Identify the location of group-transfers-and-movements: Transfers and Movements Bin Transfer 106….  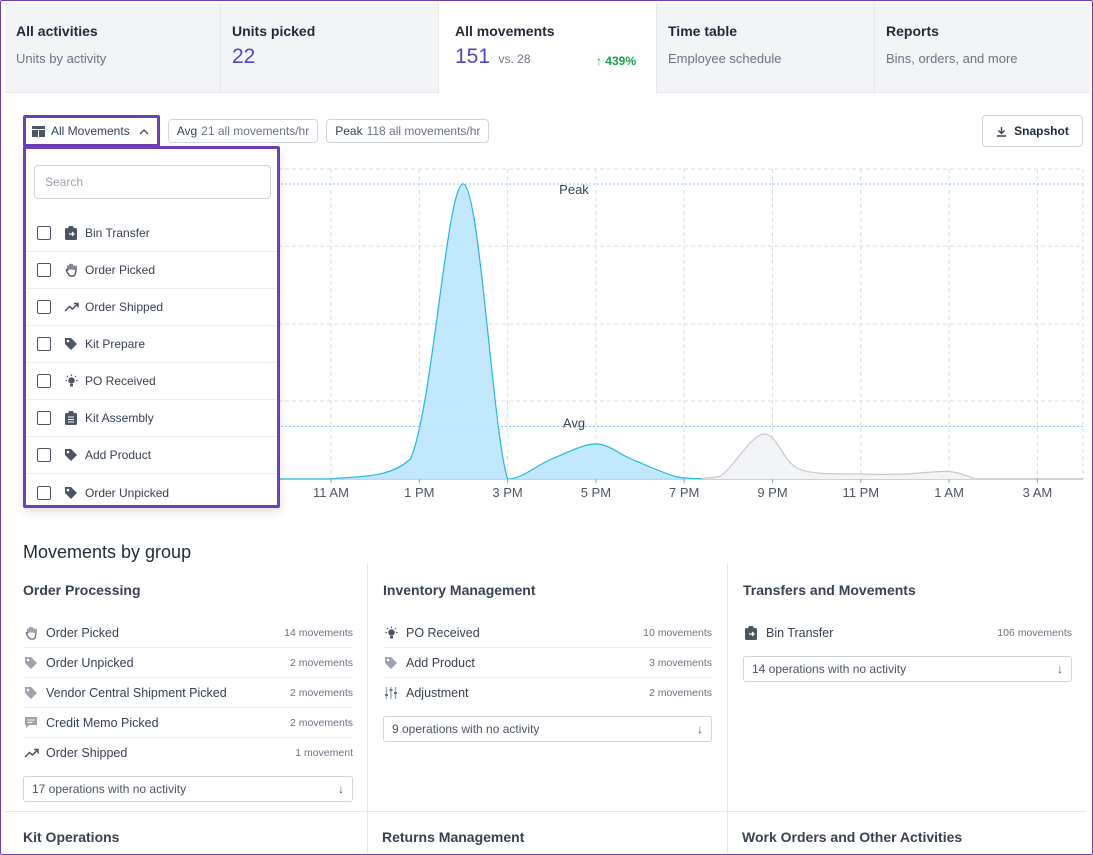
(906, 687).